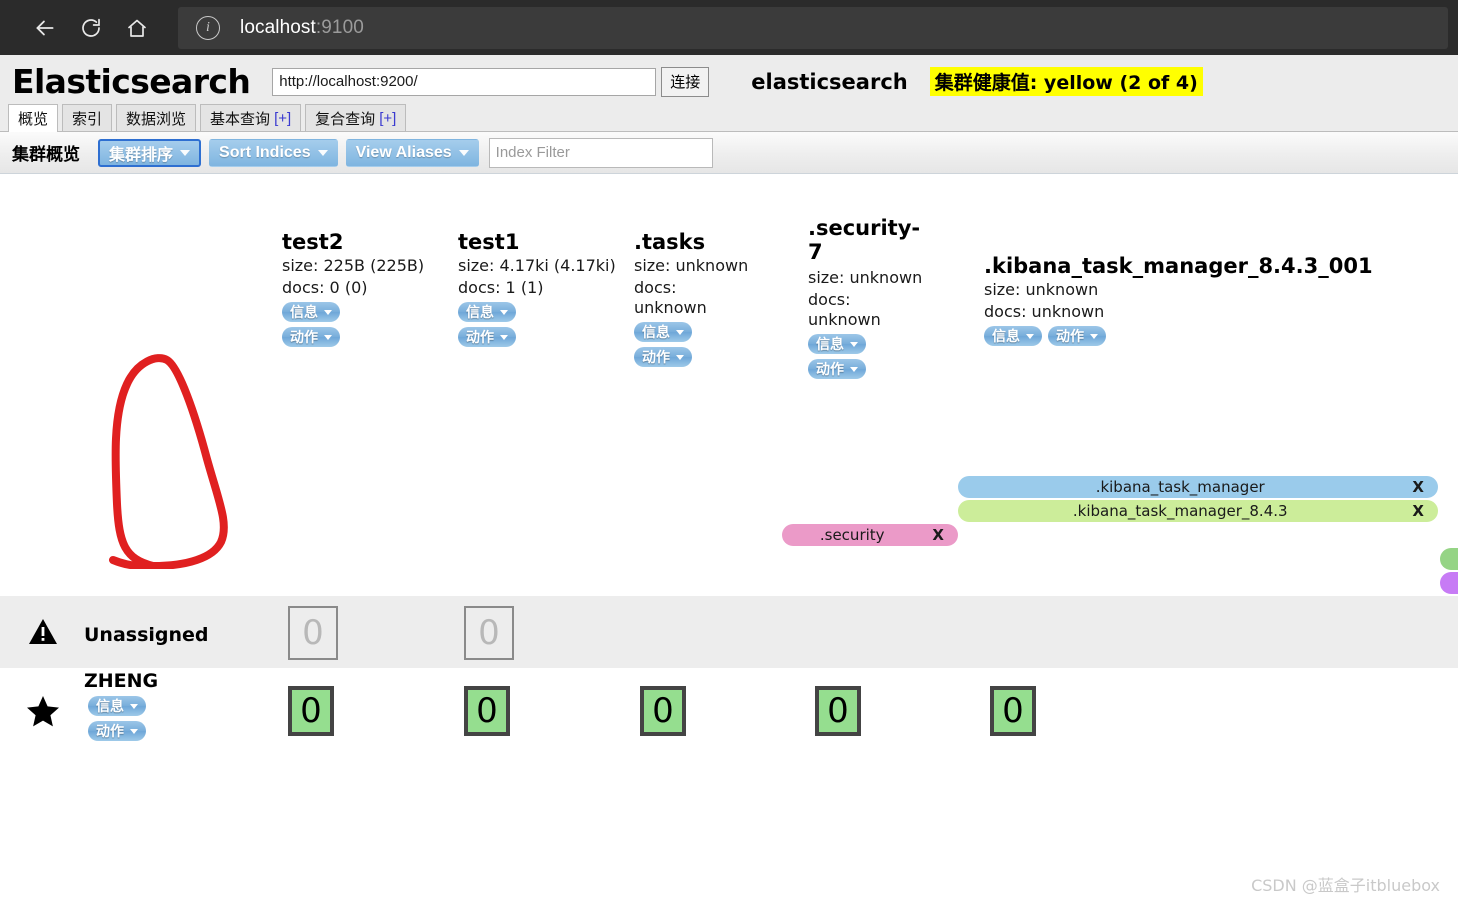  What do you see at coordinates (537, 265) in the screenshot?
I see `index-size: size: 4.17ki (4.17ki)` at bounding box center [537, 265].